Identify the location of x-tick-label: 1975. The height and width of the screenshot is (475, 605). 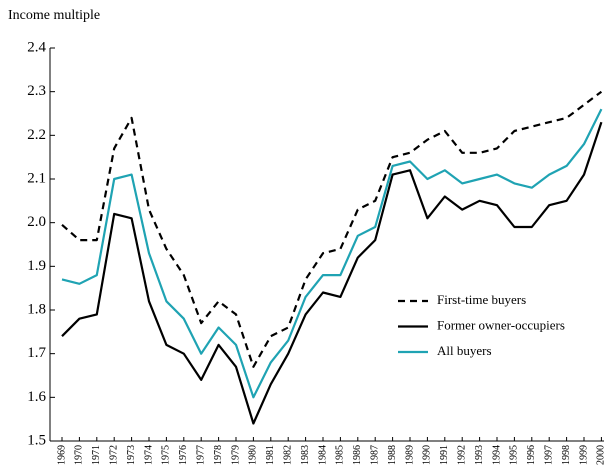
(166, 455).